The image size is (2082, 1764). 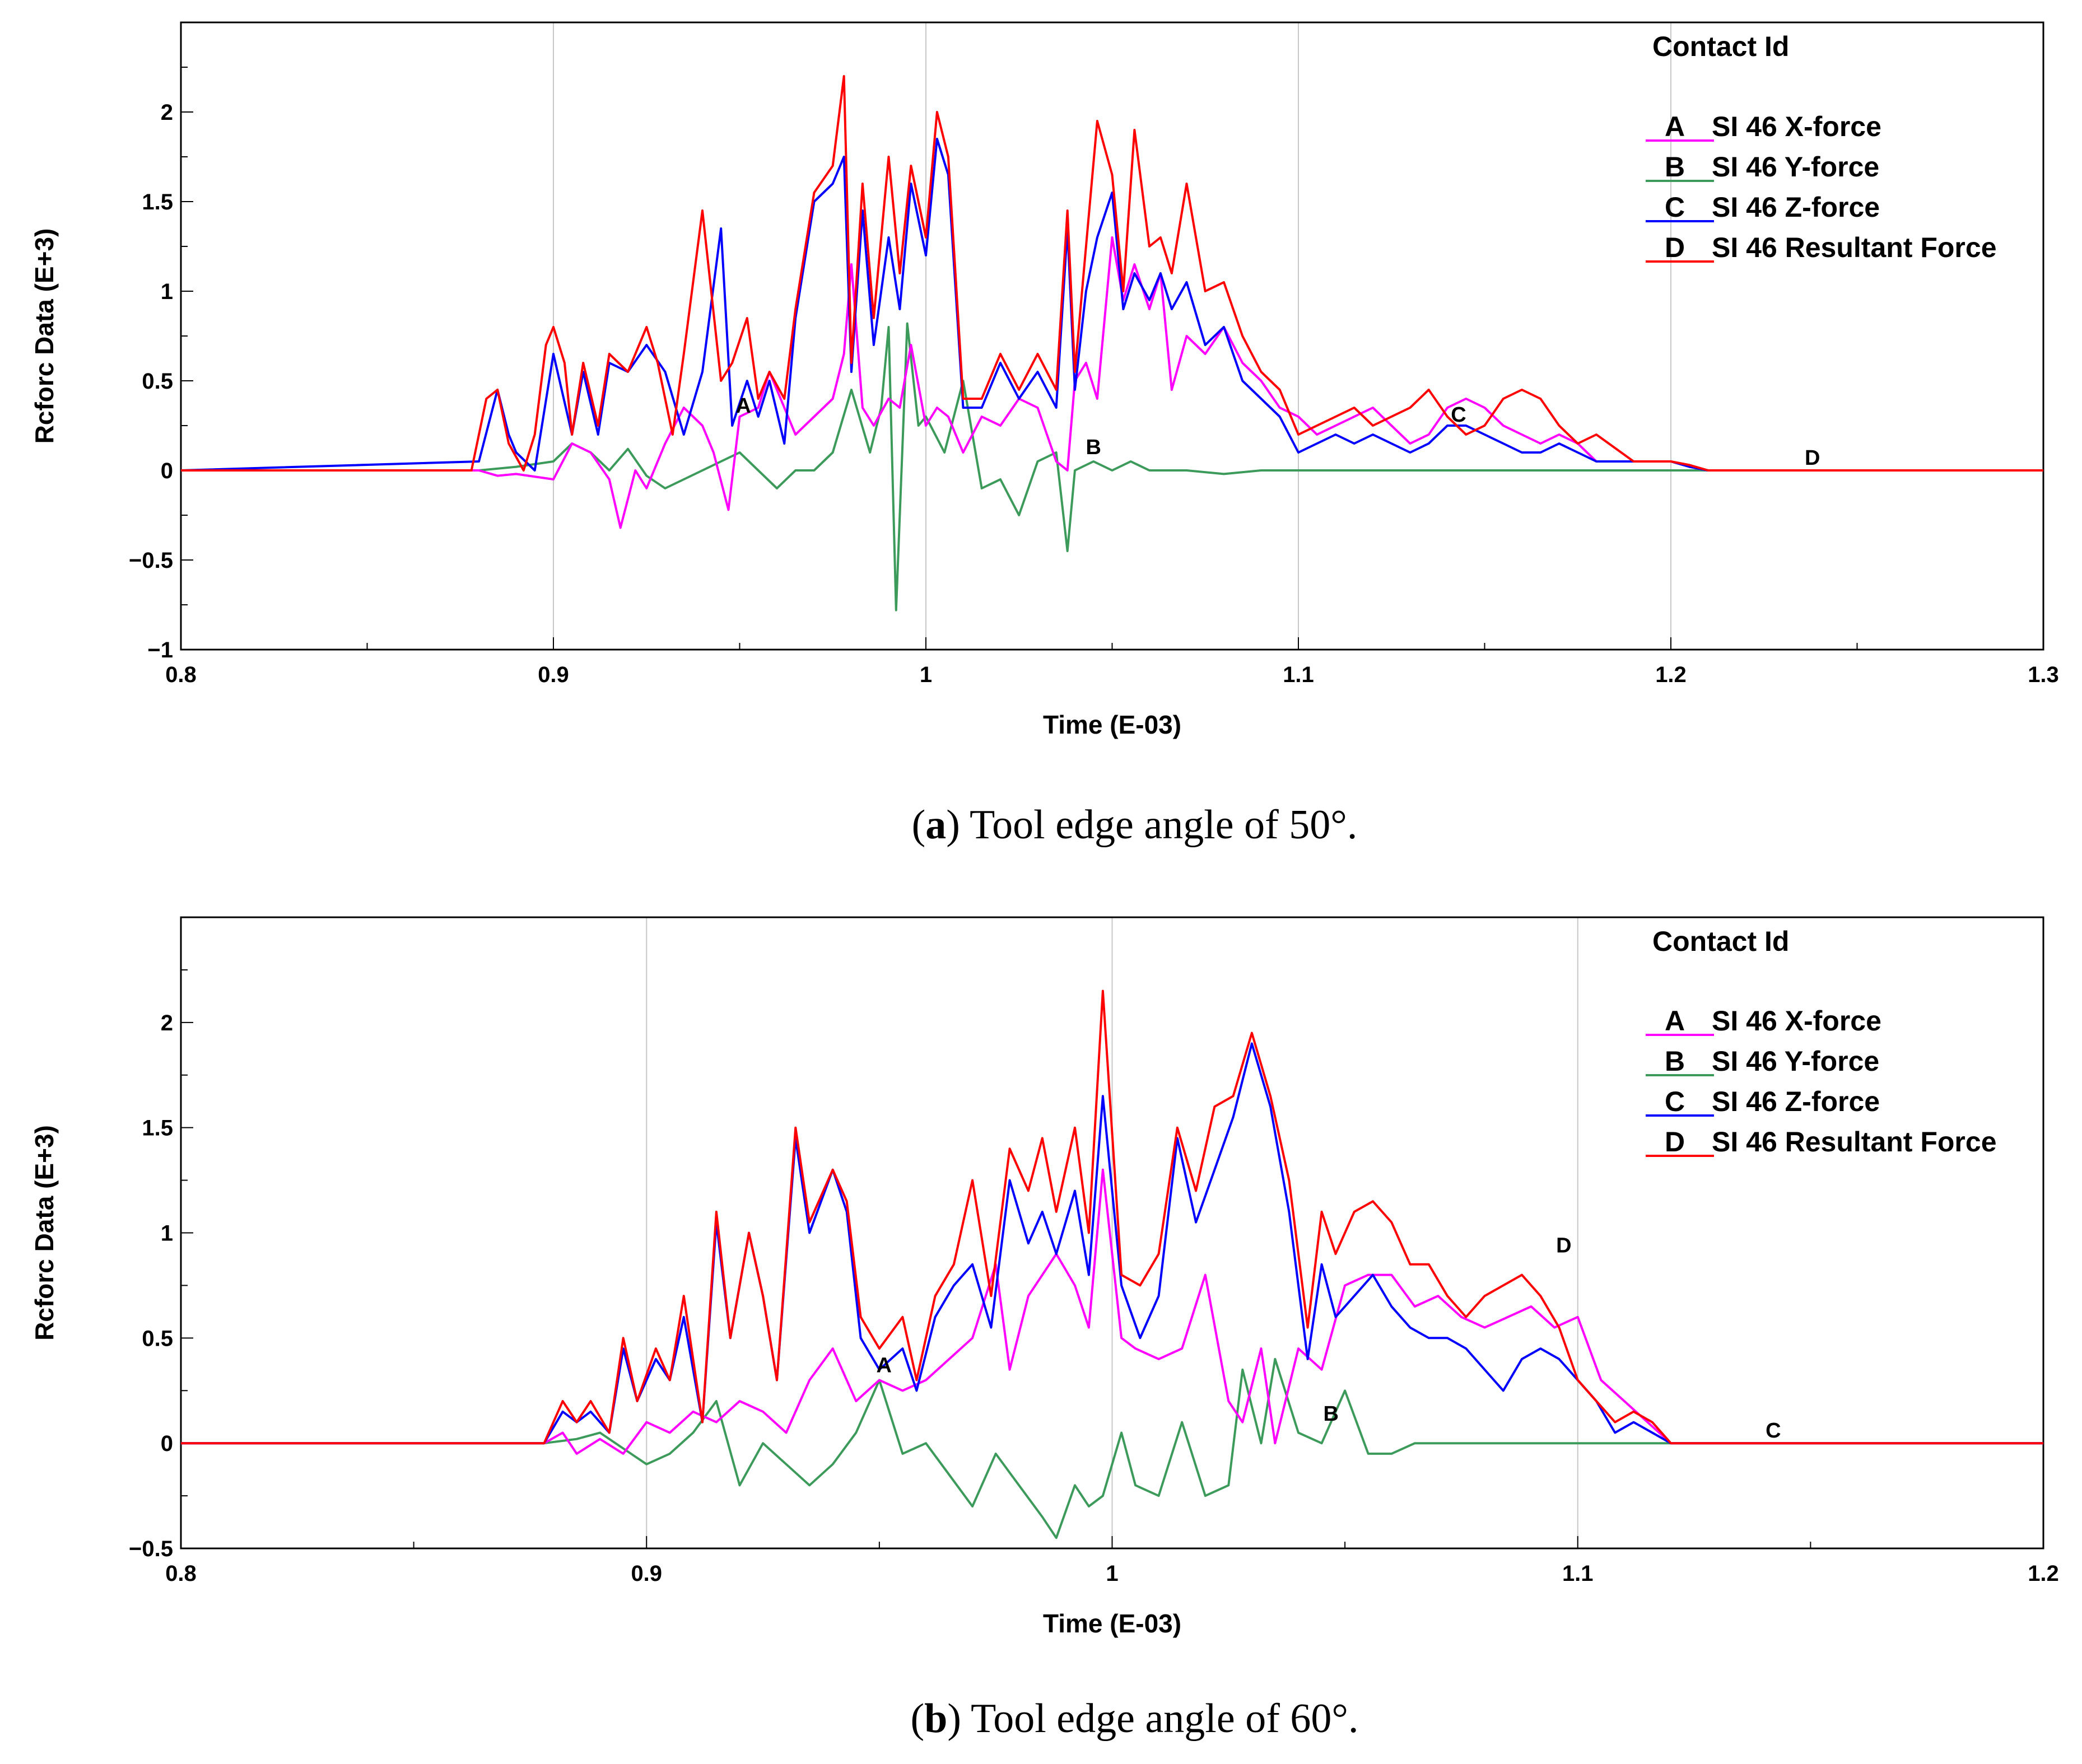 What do you see at coordinates (1163, 825) in the screenshot?
I see `caption-text: Tool edge angle of 50°.` at bounding box center [1163, 825].